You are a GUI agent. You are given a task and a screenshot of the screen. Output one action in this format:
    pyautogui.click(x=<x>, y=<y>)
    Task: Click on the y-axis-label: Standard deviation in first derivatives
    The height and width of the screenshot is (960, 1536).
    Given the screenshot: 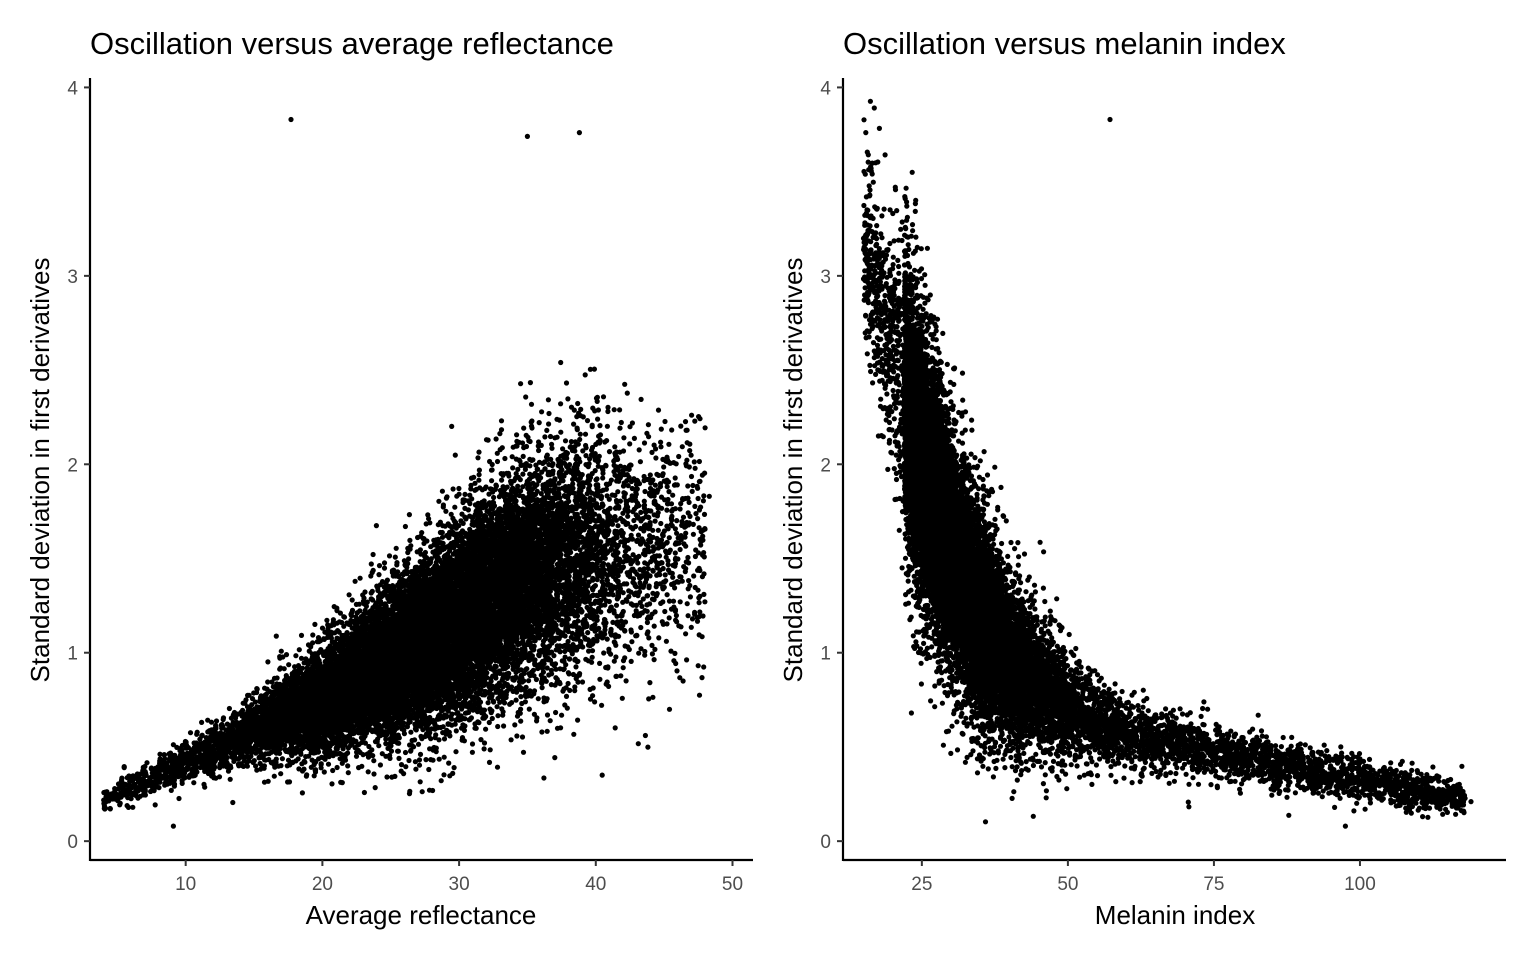 What is the action you would take?
    pyautogui.click(x=40, y=470)
    